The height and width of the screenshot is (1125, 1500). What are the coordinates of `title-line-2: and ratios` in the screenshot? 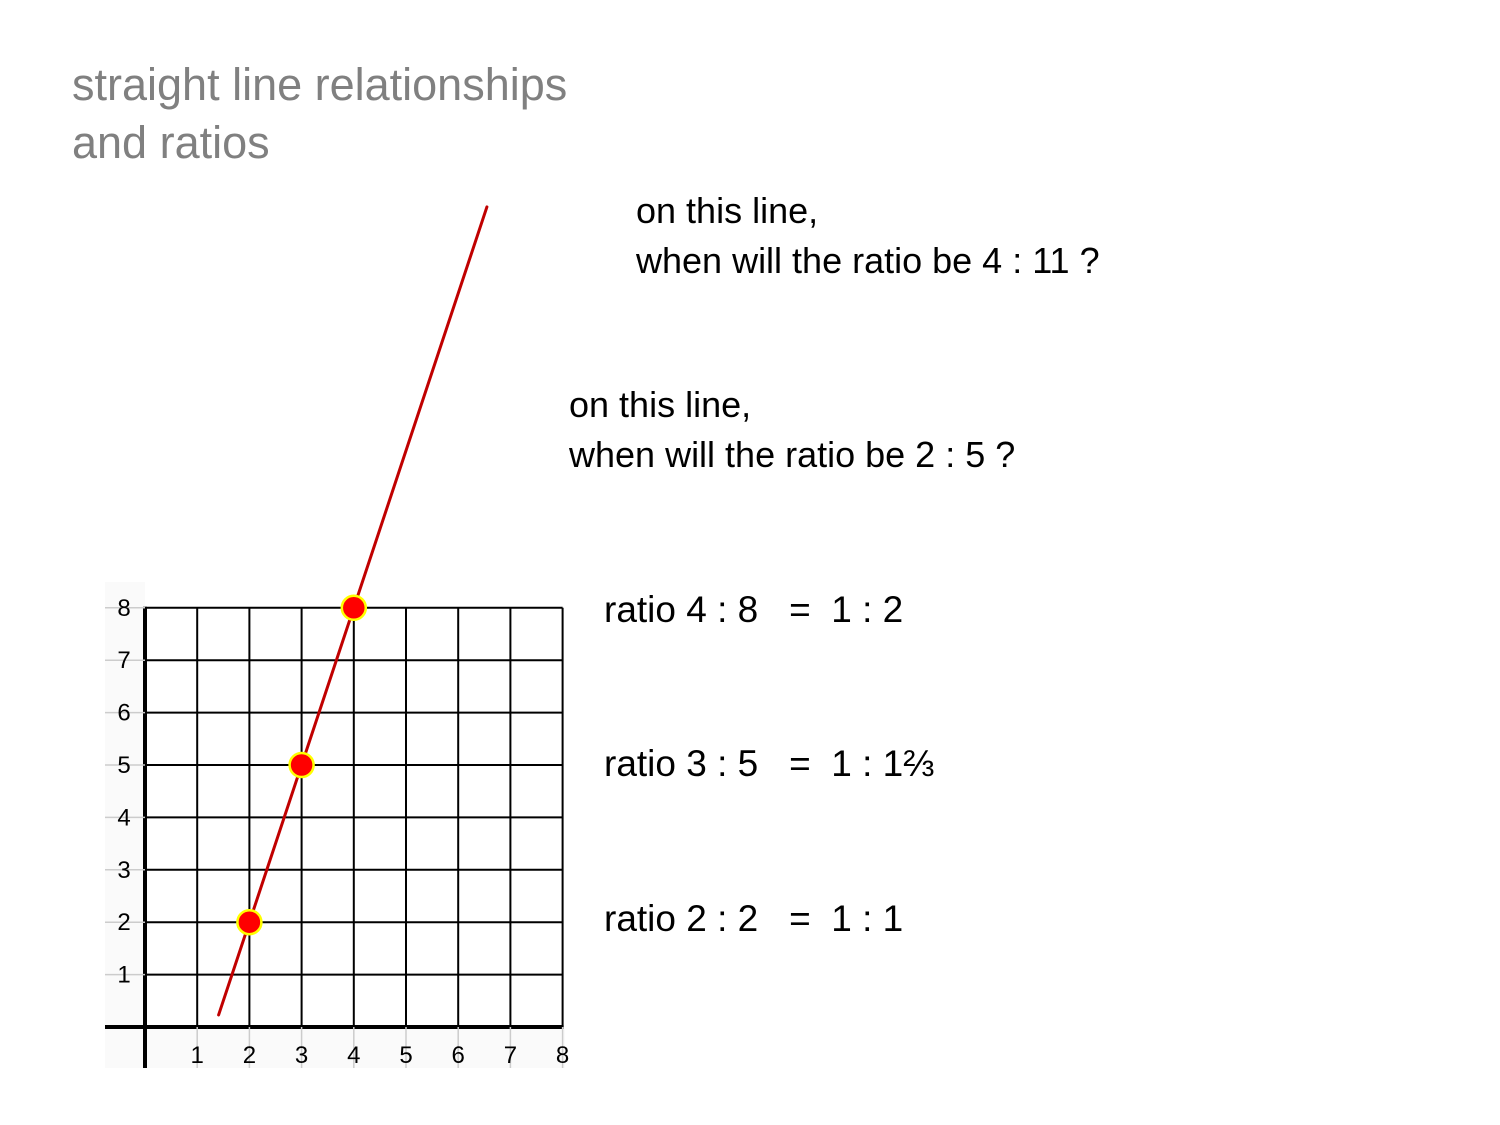 It's located at (171, 142).